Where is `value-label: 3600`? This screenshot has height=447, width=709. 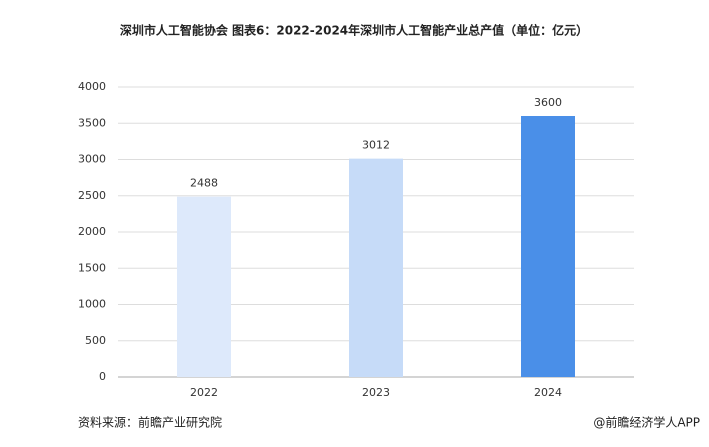 value-label: 3600 is located at coordinates (548, 102).